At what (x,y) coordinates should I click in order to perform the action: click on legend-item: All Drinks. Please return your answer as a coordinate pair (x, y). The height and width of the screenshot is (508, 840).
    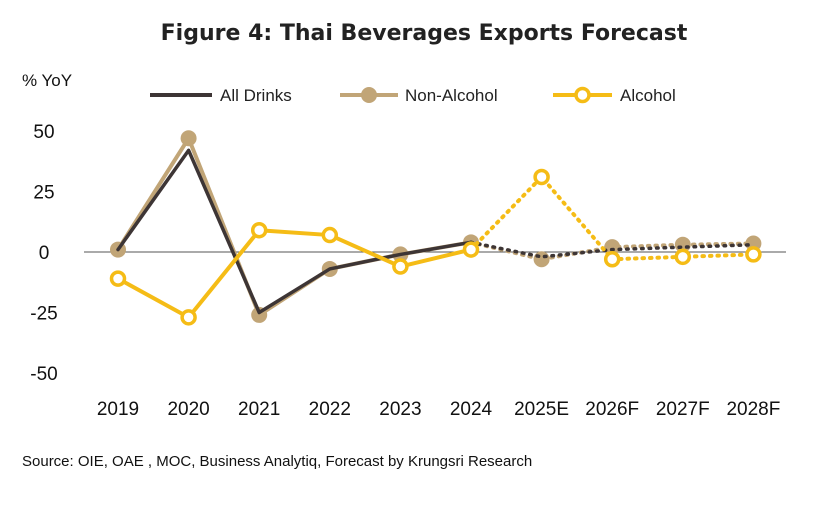
    Looking at the image, I should click on (221, 95).